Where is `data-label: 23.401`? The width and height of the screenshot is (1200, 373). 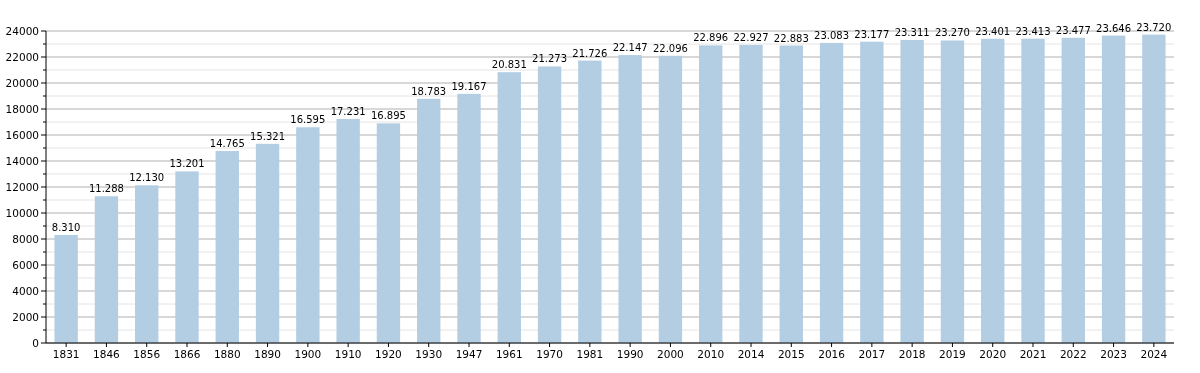
data-label: 23.401 is located at coordinates (993, 31).